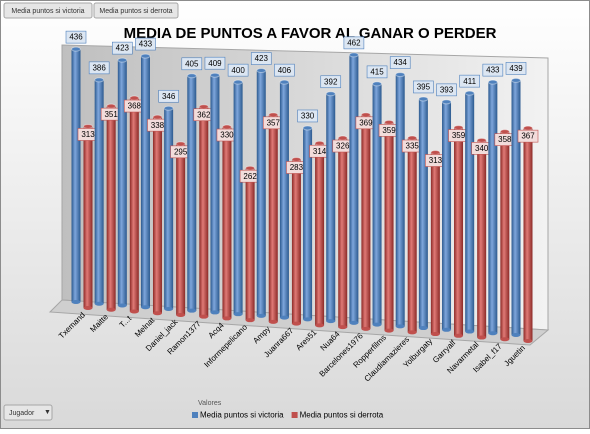 Image resolution: width=590 pixels, height=434 pixels. Describe the element at coordinates (47, 412) in the screenshot. I see `dropdown-arrow: ▼` at that location.